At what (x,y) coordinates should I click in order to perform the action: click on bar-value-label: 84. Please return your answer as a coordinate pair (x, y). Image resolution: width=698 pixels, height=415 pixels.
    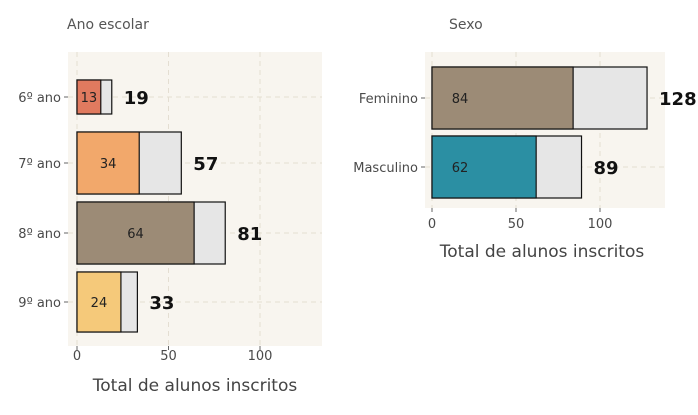
    Looking at the image, I should click on (460, 99).